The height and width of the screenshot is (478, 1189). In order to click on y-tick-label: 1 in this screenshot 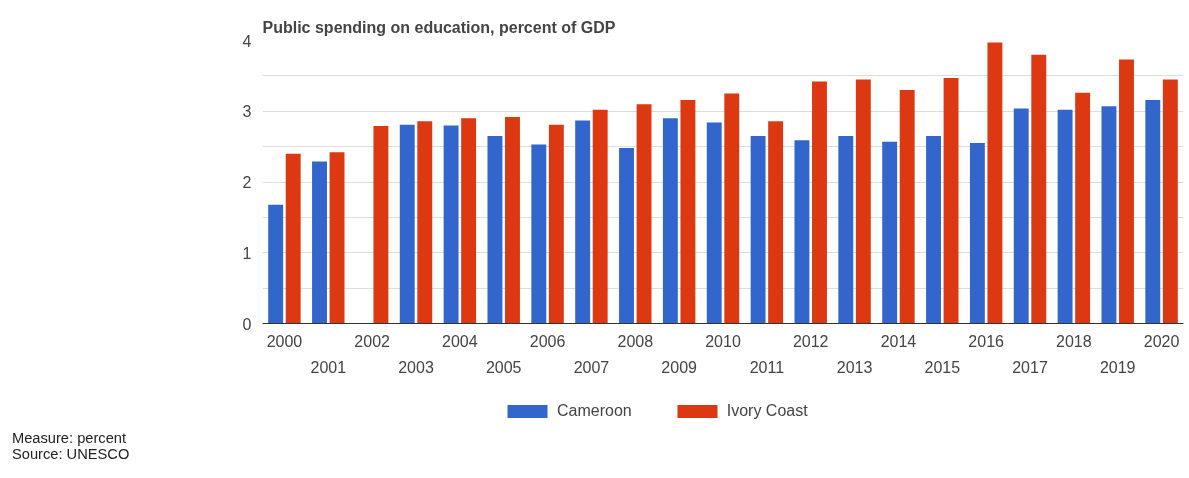, I will do `click(247, 253)`.